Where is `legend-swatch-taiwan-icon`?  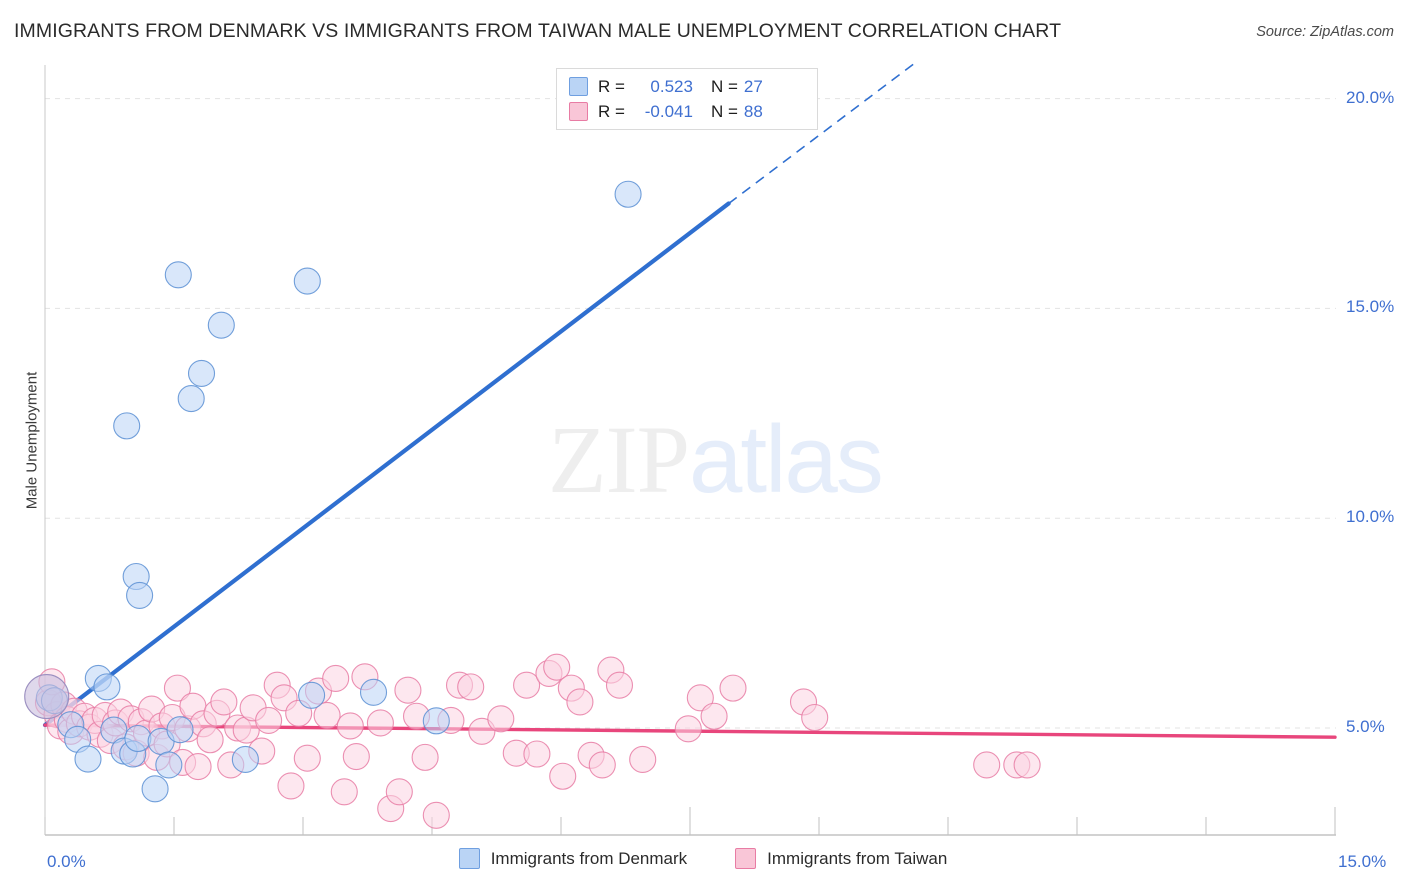 legend-swatch-taiwan-icon is located at coordinates (746, 858).